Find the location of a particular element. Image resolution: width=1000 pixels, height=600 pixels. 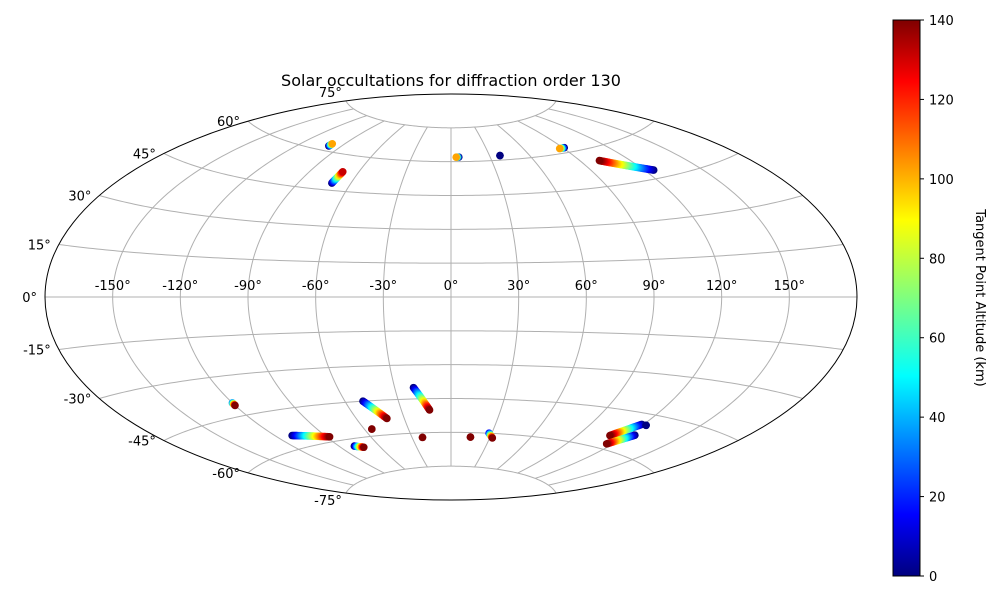

y-tick-label: -60° is located at coordinates (226, 474).